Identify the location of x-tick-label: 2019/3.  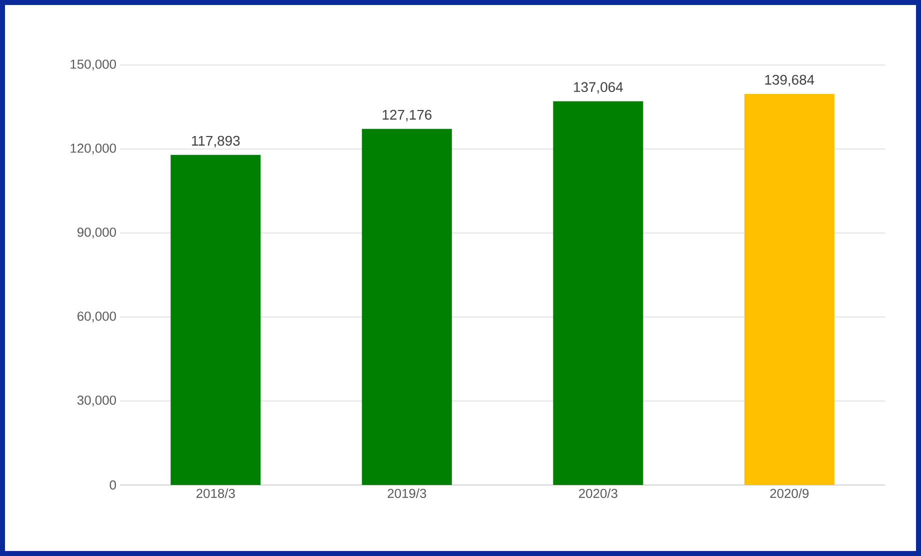
(407, 493).